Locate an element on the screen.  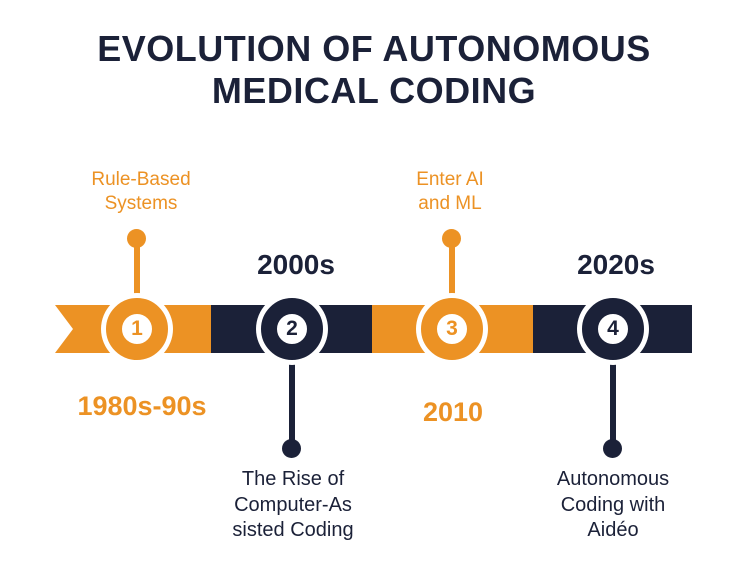
milestone-1-marker: 1 is located at coordinates (137, 329).